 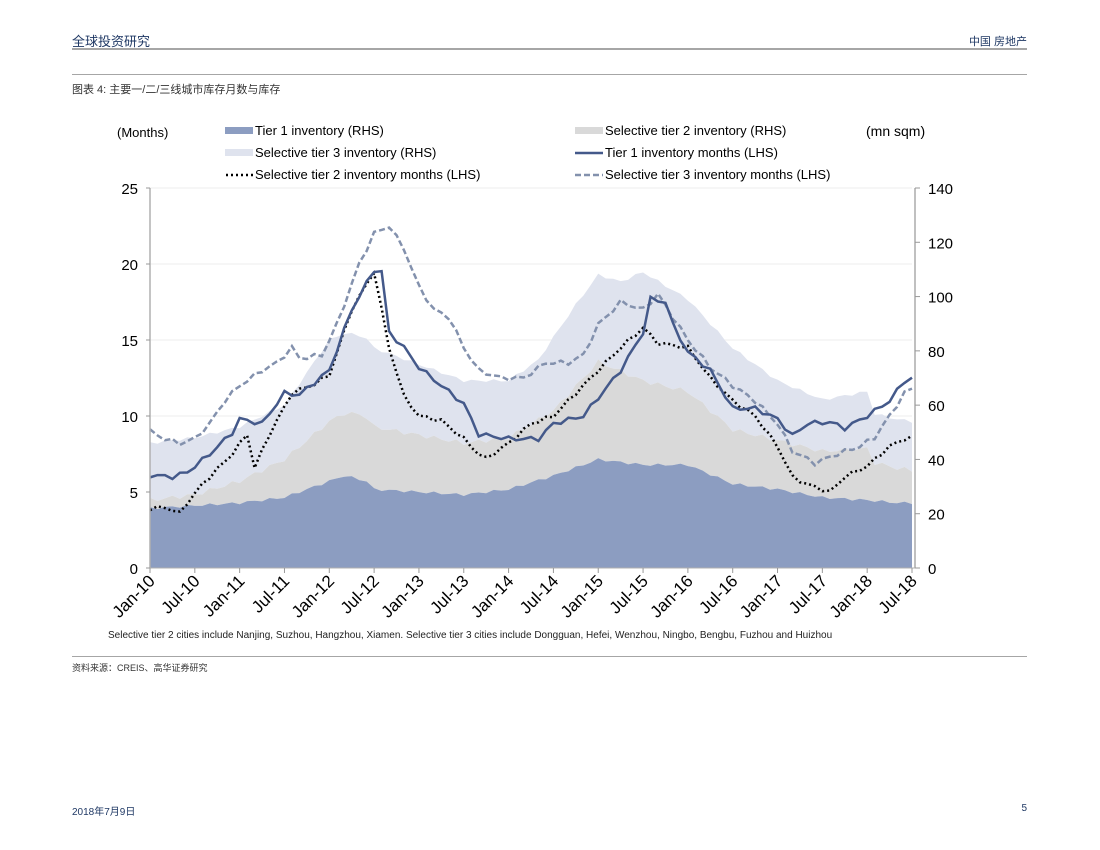 I want to click on x-tick-label: Jul-13, so click(x=449, y=594).